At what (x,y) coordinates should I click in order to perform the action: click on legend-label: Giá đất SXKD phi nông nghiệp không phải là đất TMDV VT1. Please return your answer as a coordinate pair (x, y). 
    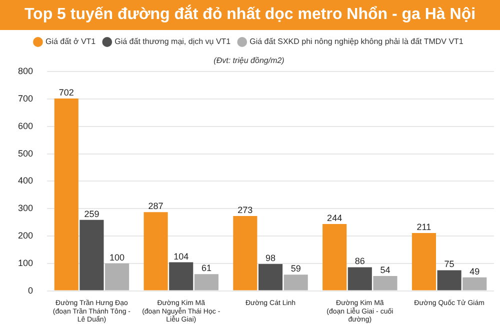
    Looking at the image, I should click on (357, 41).